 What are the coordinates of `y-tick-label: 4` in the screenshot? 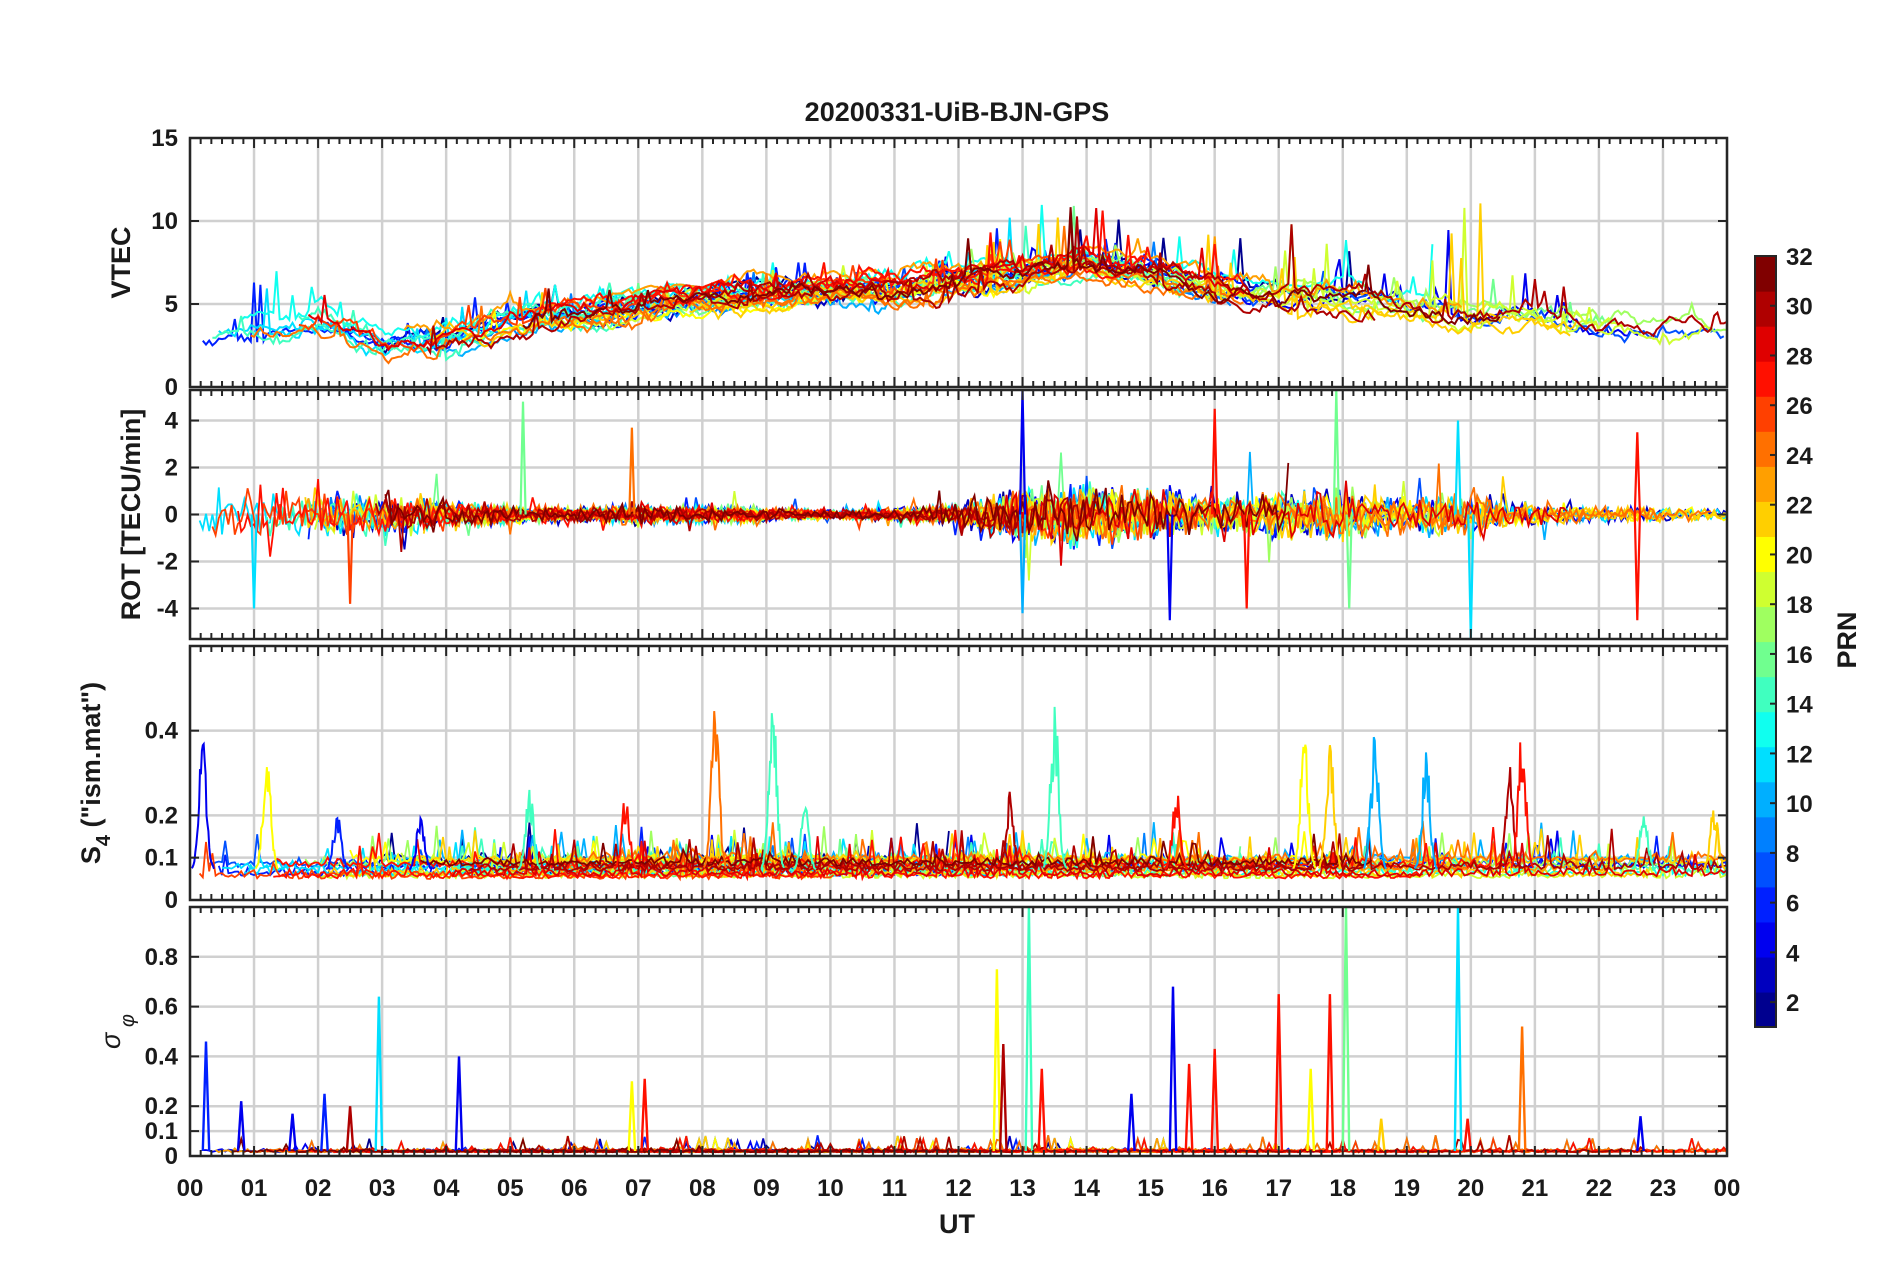 It's located at (172, 421).